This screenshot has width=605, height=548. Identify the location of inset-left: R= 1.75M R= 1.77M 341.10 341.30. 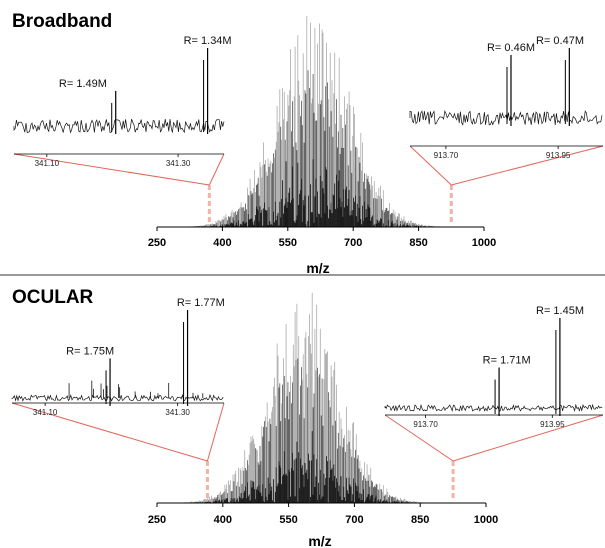
(118, 357).